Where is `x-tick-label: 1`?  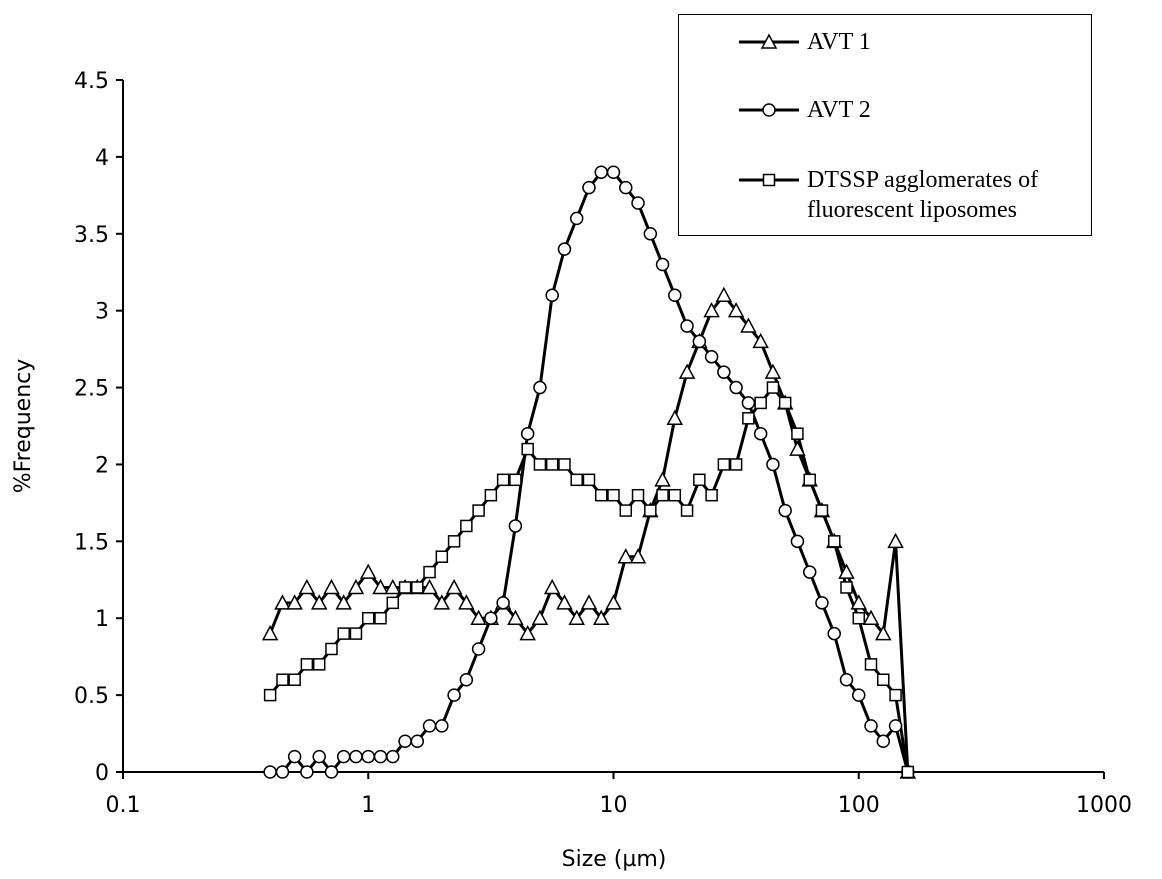 x-tick-label: 1 is located at coordinates (368, 805).